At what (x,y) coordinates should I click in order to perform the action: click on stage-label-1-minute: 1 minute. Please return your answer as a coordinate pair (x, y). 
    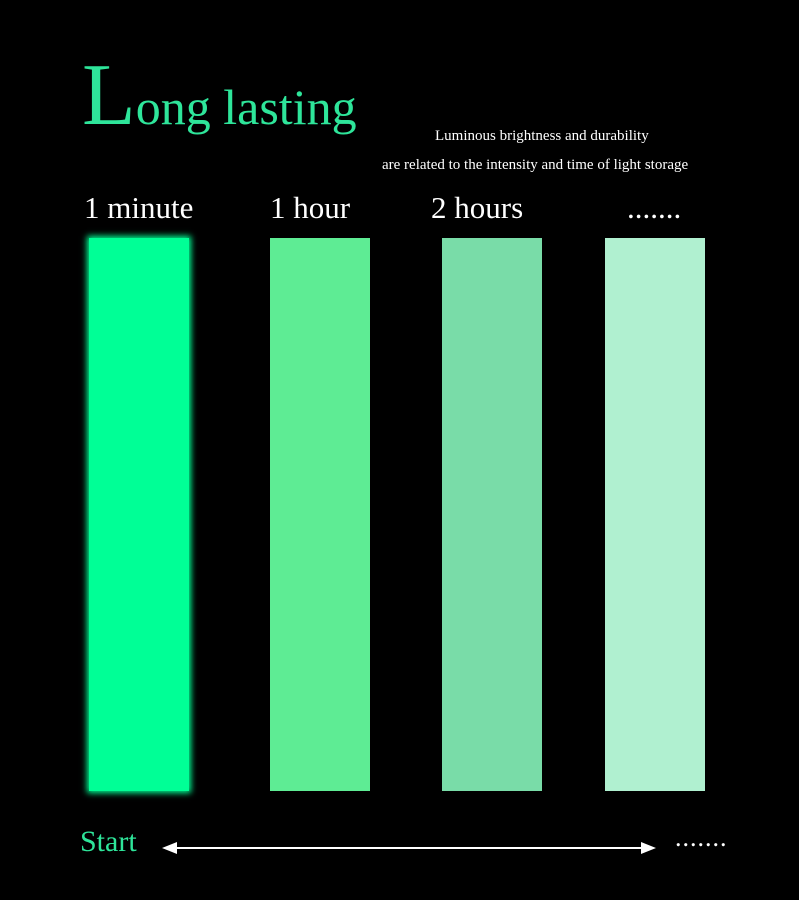
    Looking at the image, I should click on (139, 207).